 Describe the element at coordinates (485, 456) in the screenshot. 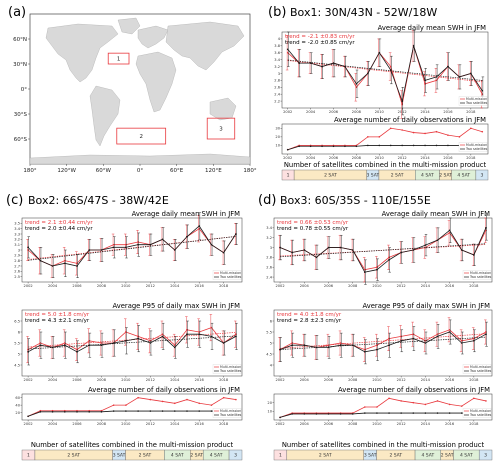

I see `satellite-segment-label: 3` at that location.